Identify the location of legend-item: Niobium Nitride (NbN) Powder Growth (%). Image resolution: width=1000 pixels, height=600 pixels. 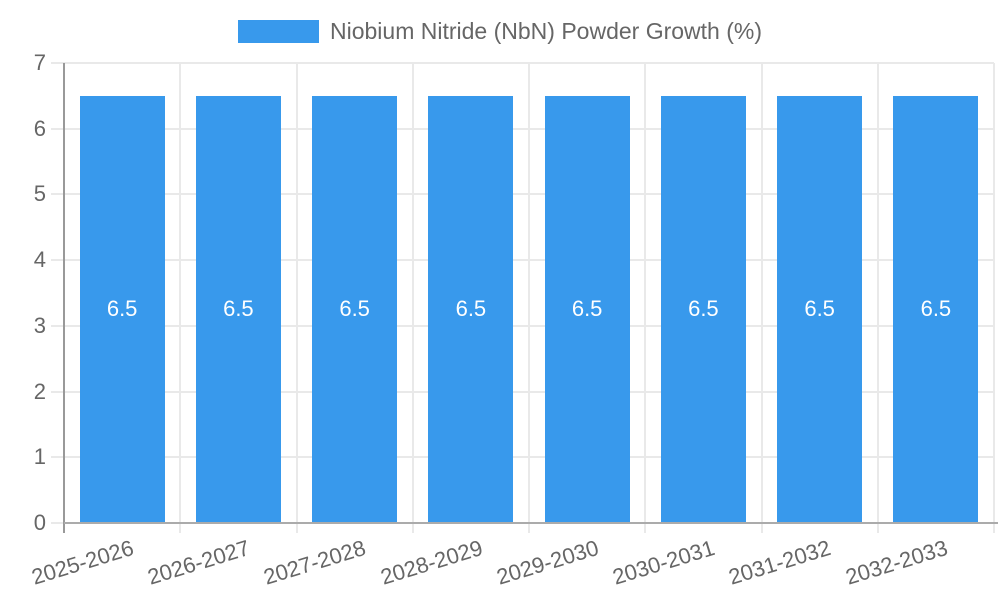
(500, 31).